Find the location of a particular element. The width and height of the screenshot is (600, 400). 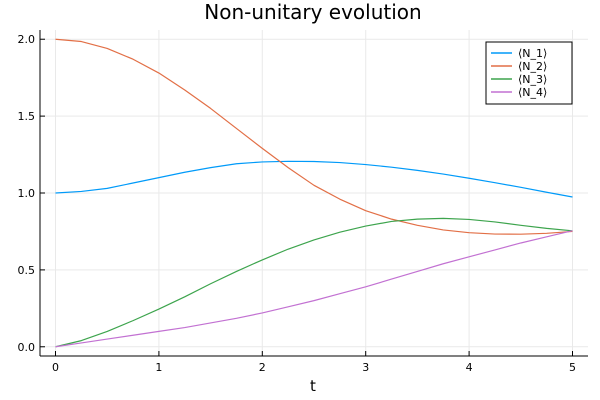

x-tick-label: 4 is located at coordinates (469, 367).